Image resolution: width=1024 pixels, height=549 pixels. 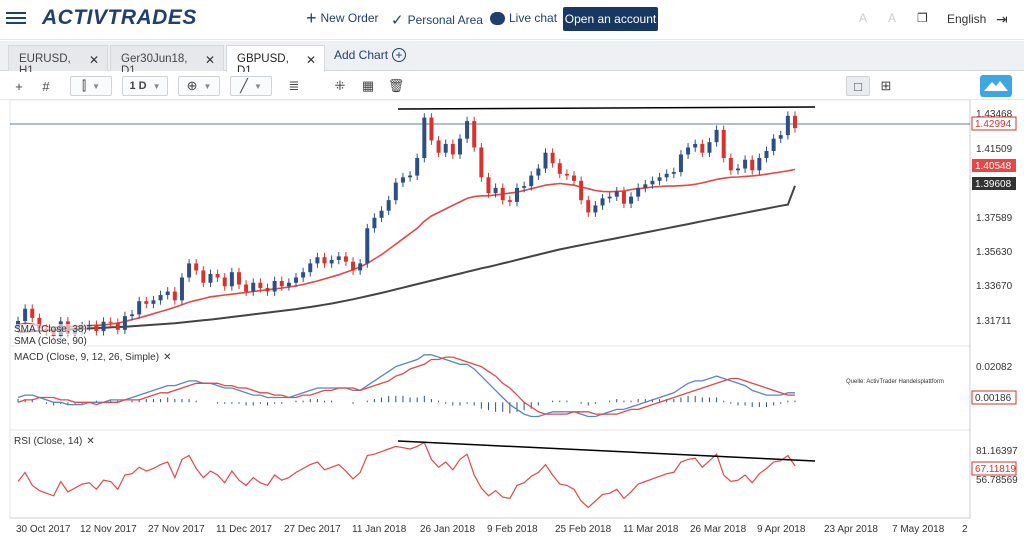 I want to click on tab-gbpusd: GBPUSD, D1 ✕, so click(x=275, y=61).